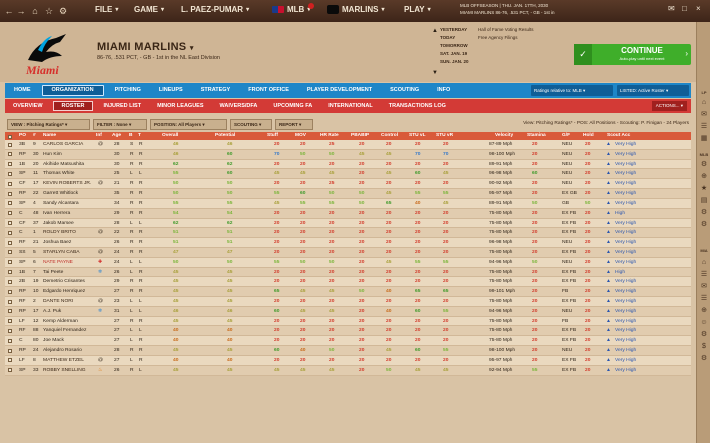 The width and height of the screenshot is (710, 443). I want to click on header-mov: MOV, so click(300, 135).